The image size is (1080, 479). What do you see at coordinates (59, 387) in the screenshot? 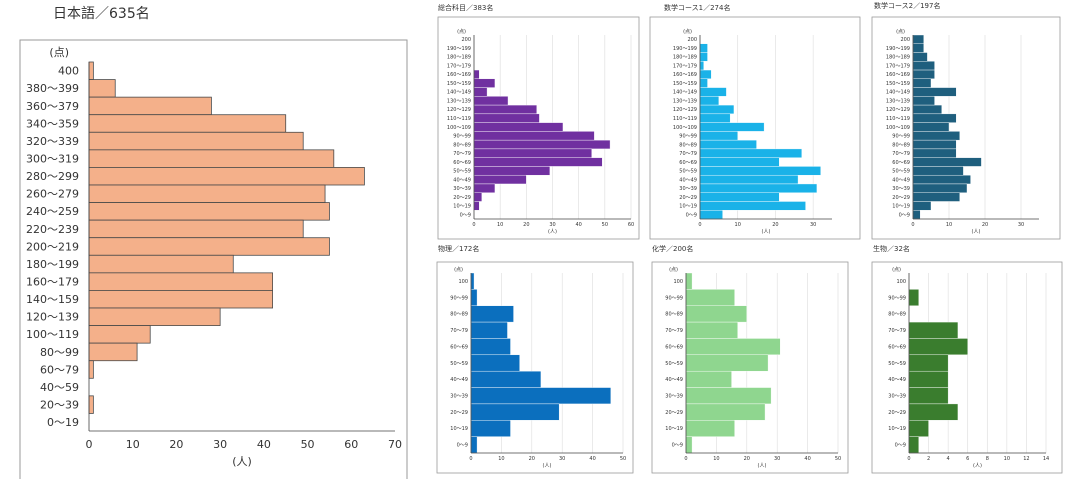
I see `y-tick-label: 40〜59` at bounding box center [59, 387].